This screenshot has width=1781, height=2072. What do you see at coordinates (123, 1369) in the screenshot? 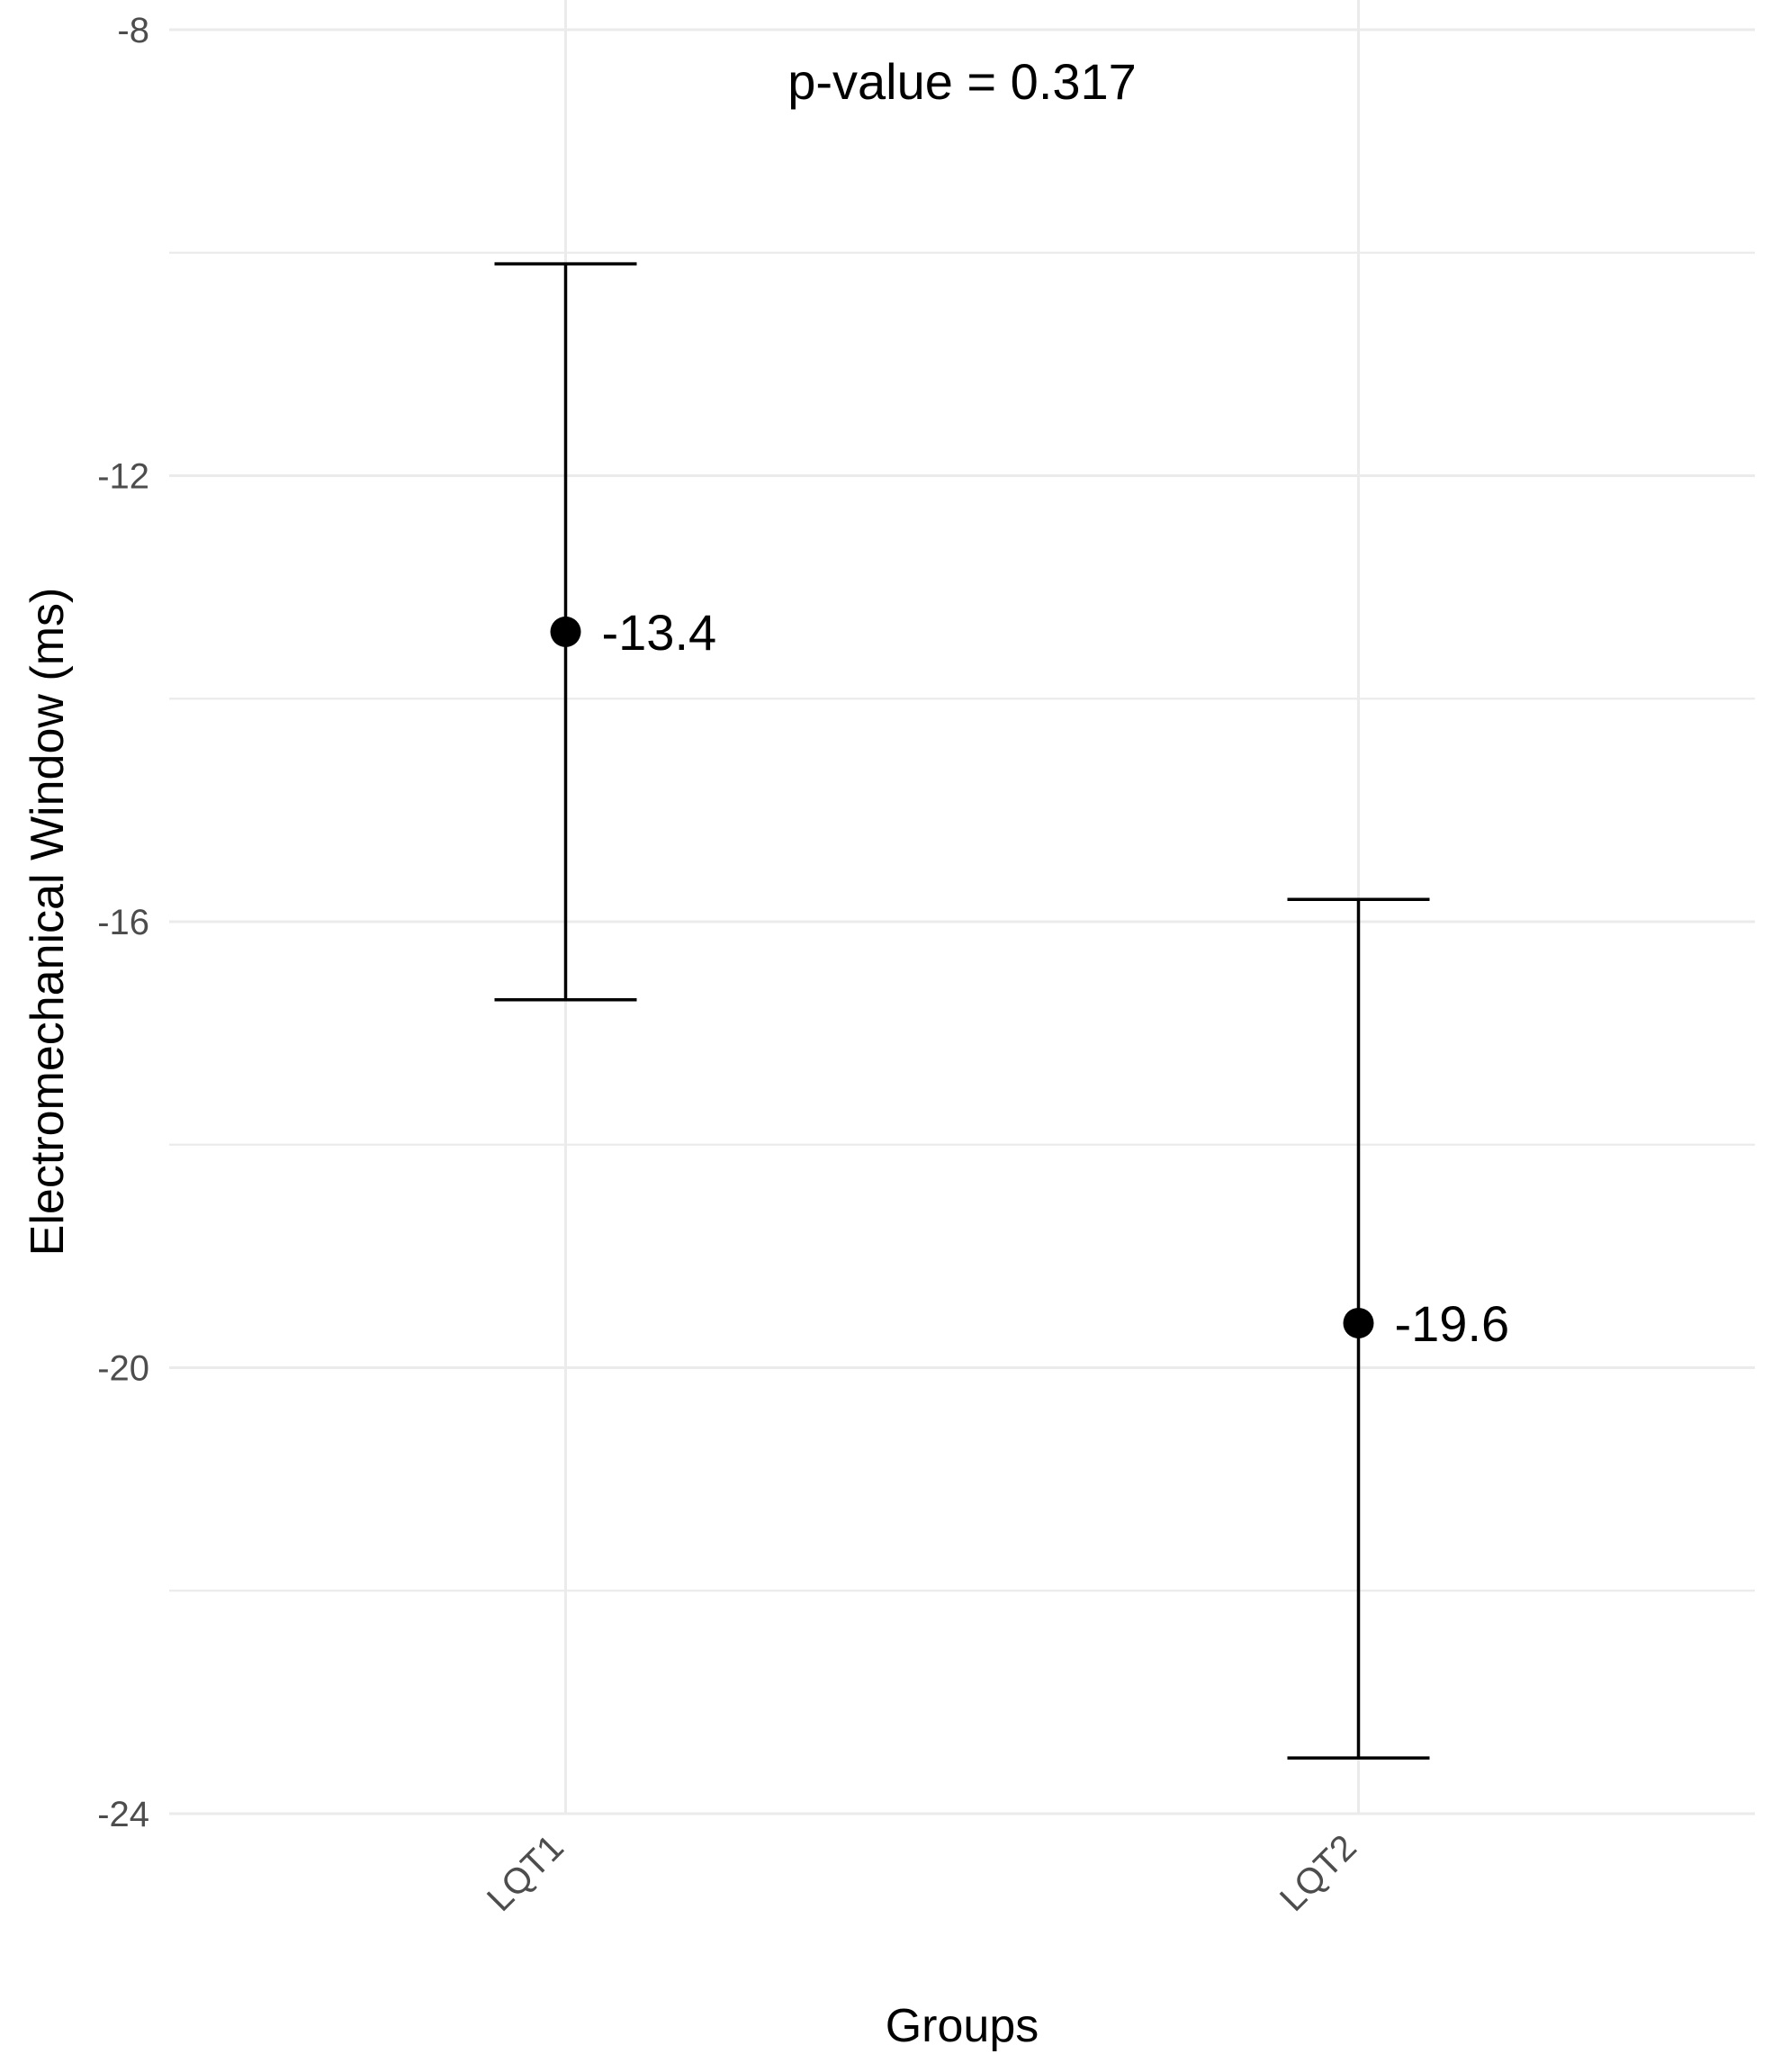
I see `y-tick-label: -20` at bounding box center [123, 1369].